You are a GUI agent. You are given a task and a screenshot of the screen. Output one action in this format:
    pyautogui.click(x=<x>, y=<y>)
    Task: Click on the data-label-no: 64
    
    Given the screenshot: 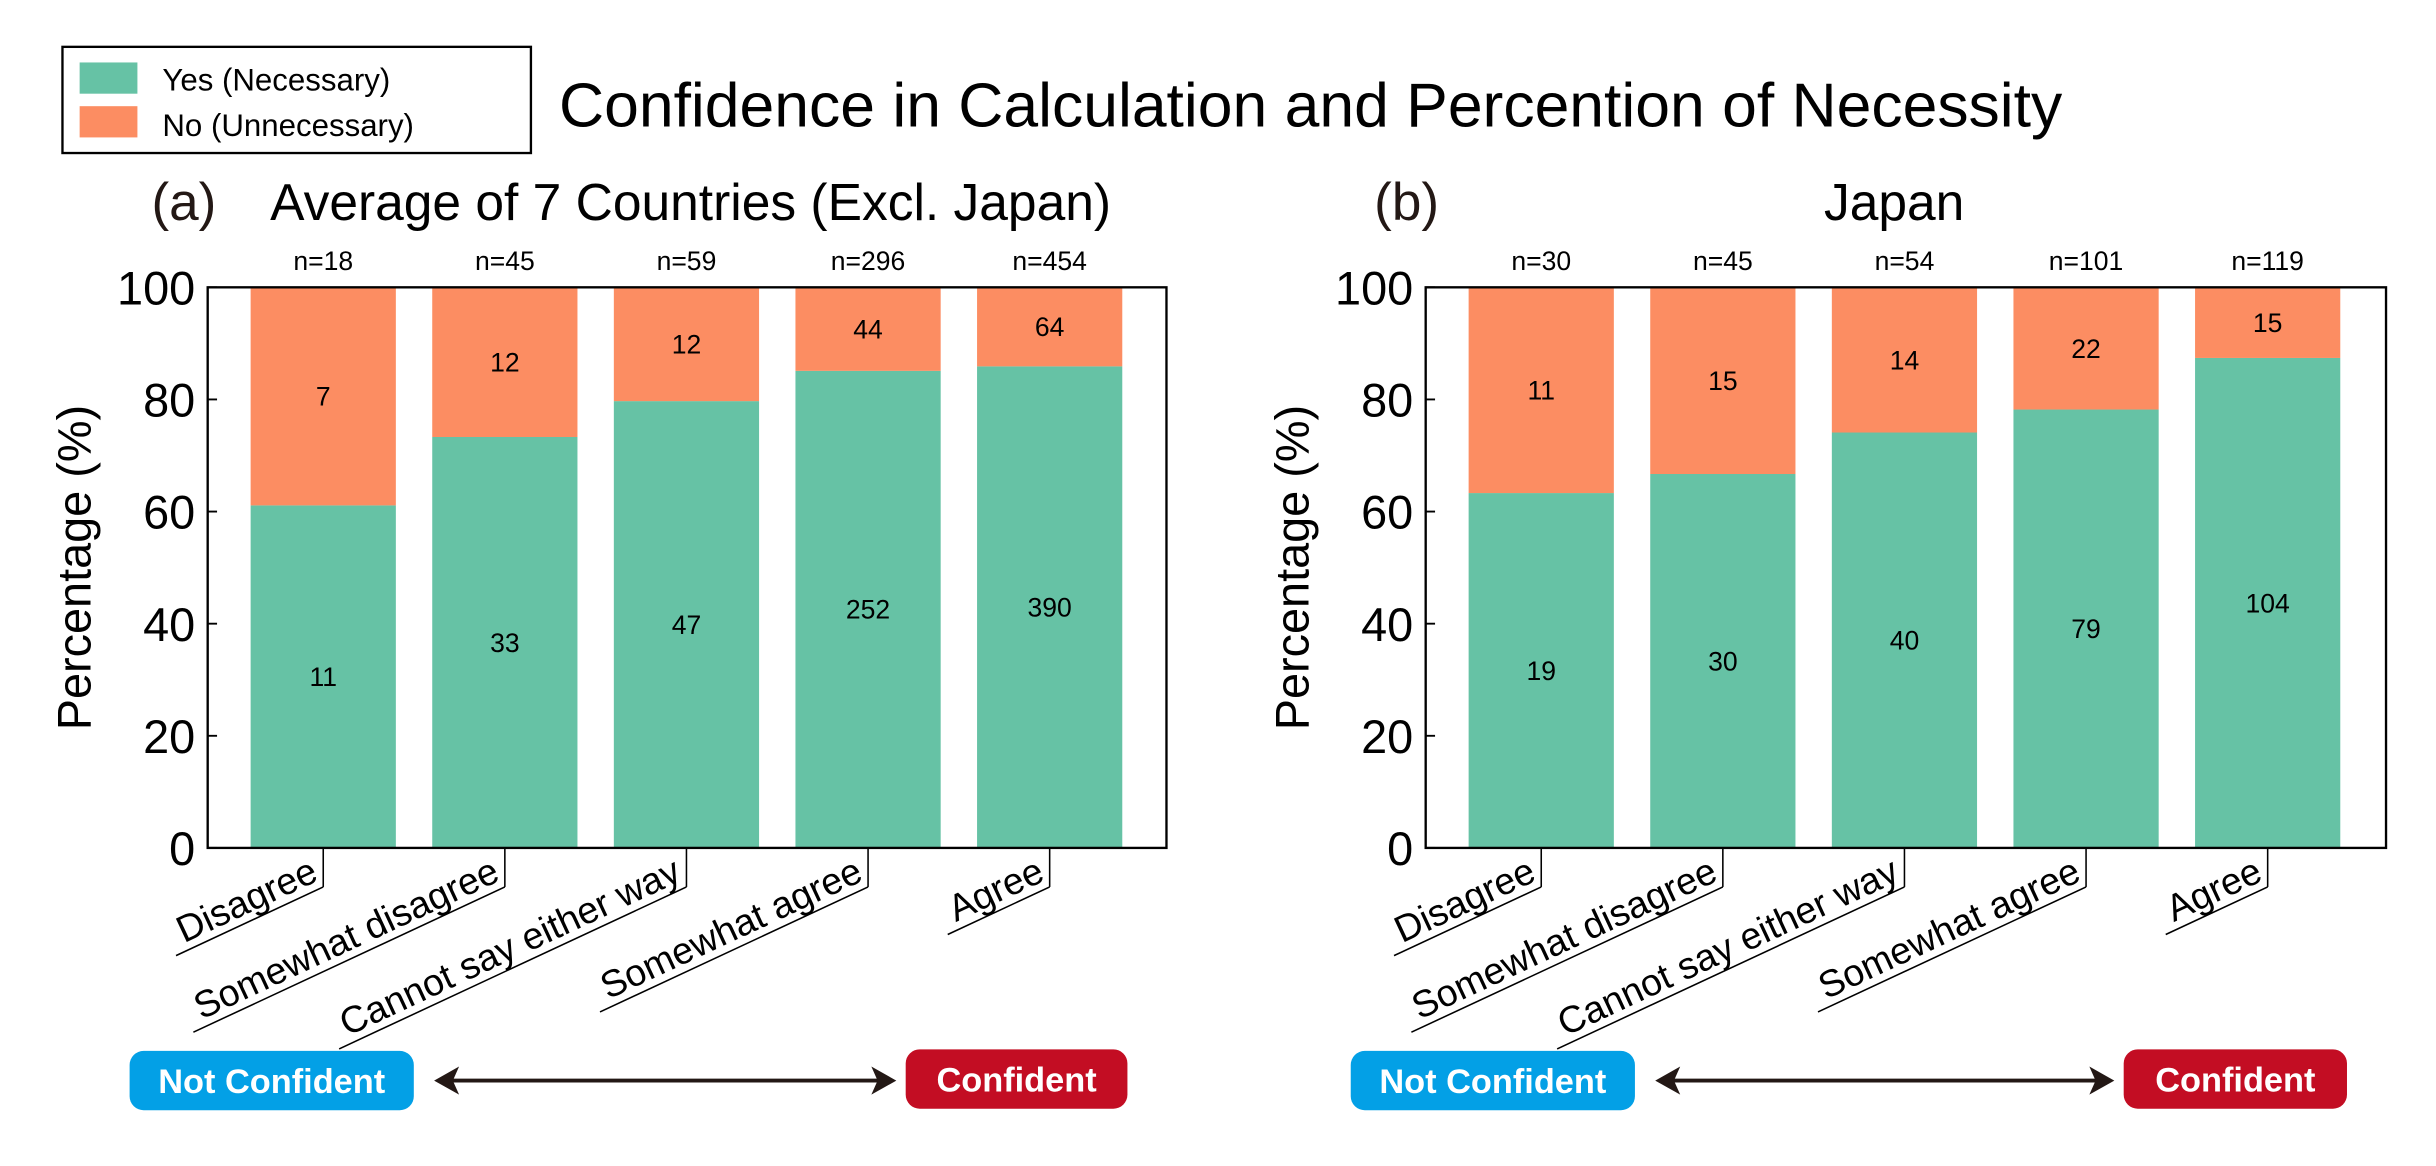 What is the action you would take?
    pyautogui.click(x=1050, y=327)
    